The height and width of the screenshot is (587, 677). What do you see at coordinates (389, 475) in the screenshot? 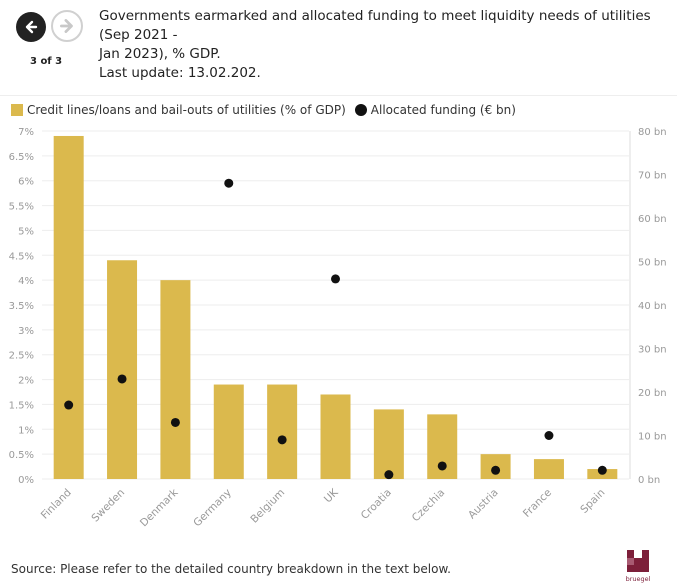
I see `dot-croatia` at bounding box center [389, 475].